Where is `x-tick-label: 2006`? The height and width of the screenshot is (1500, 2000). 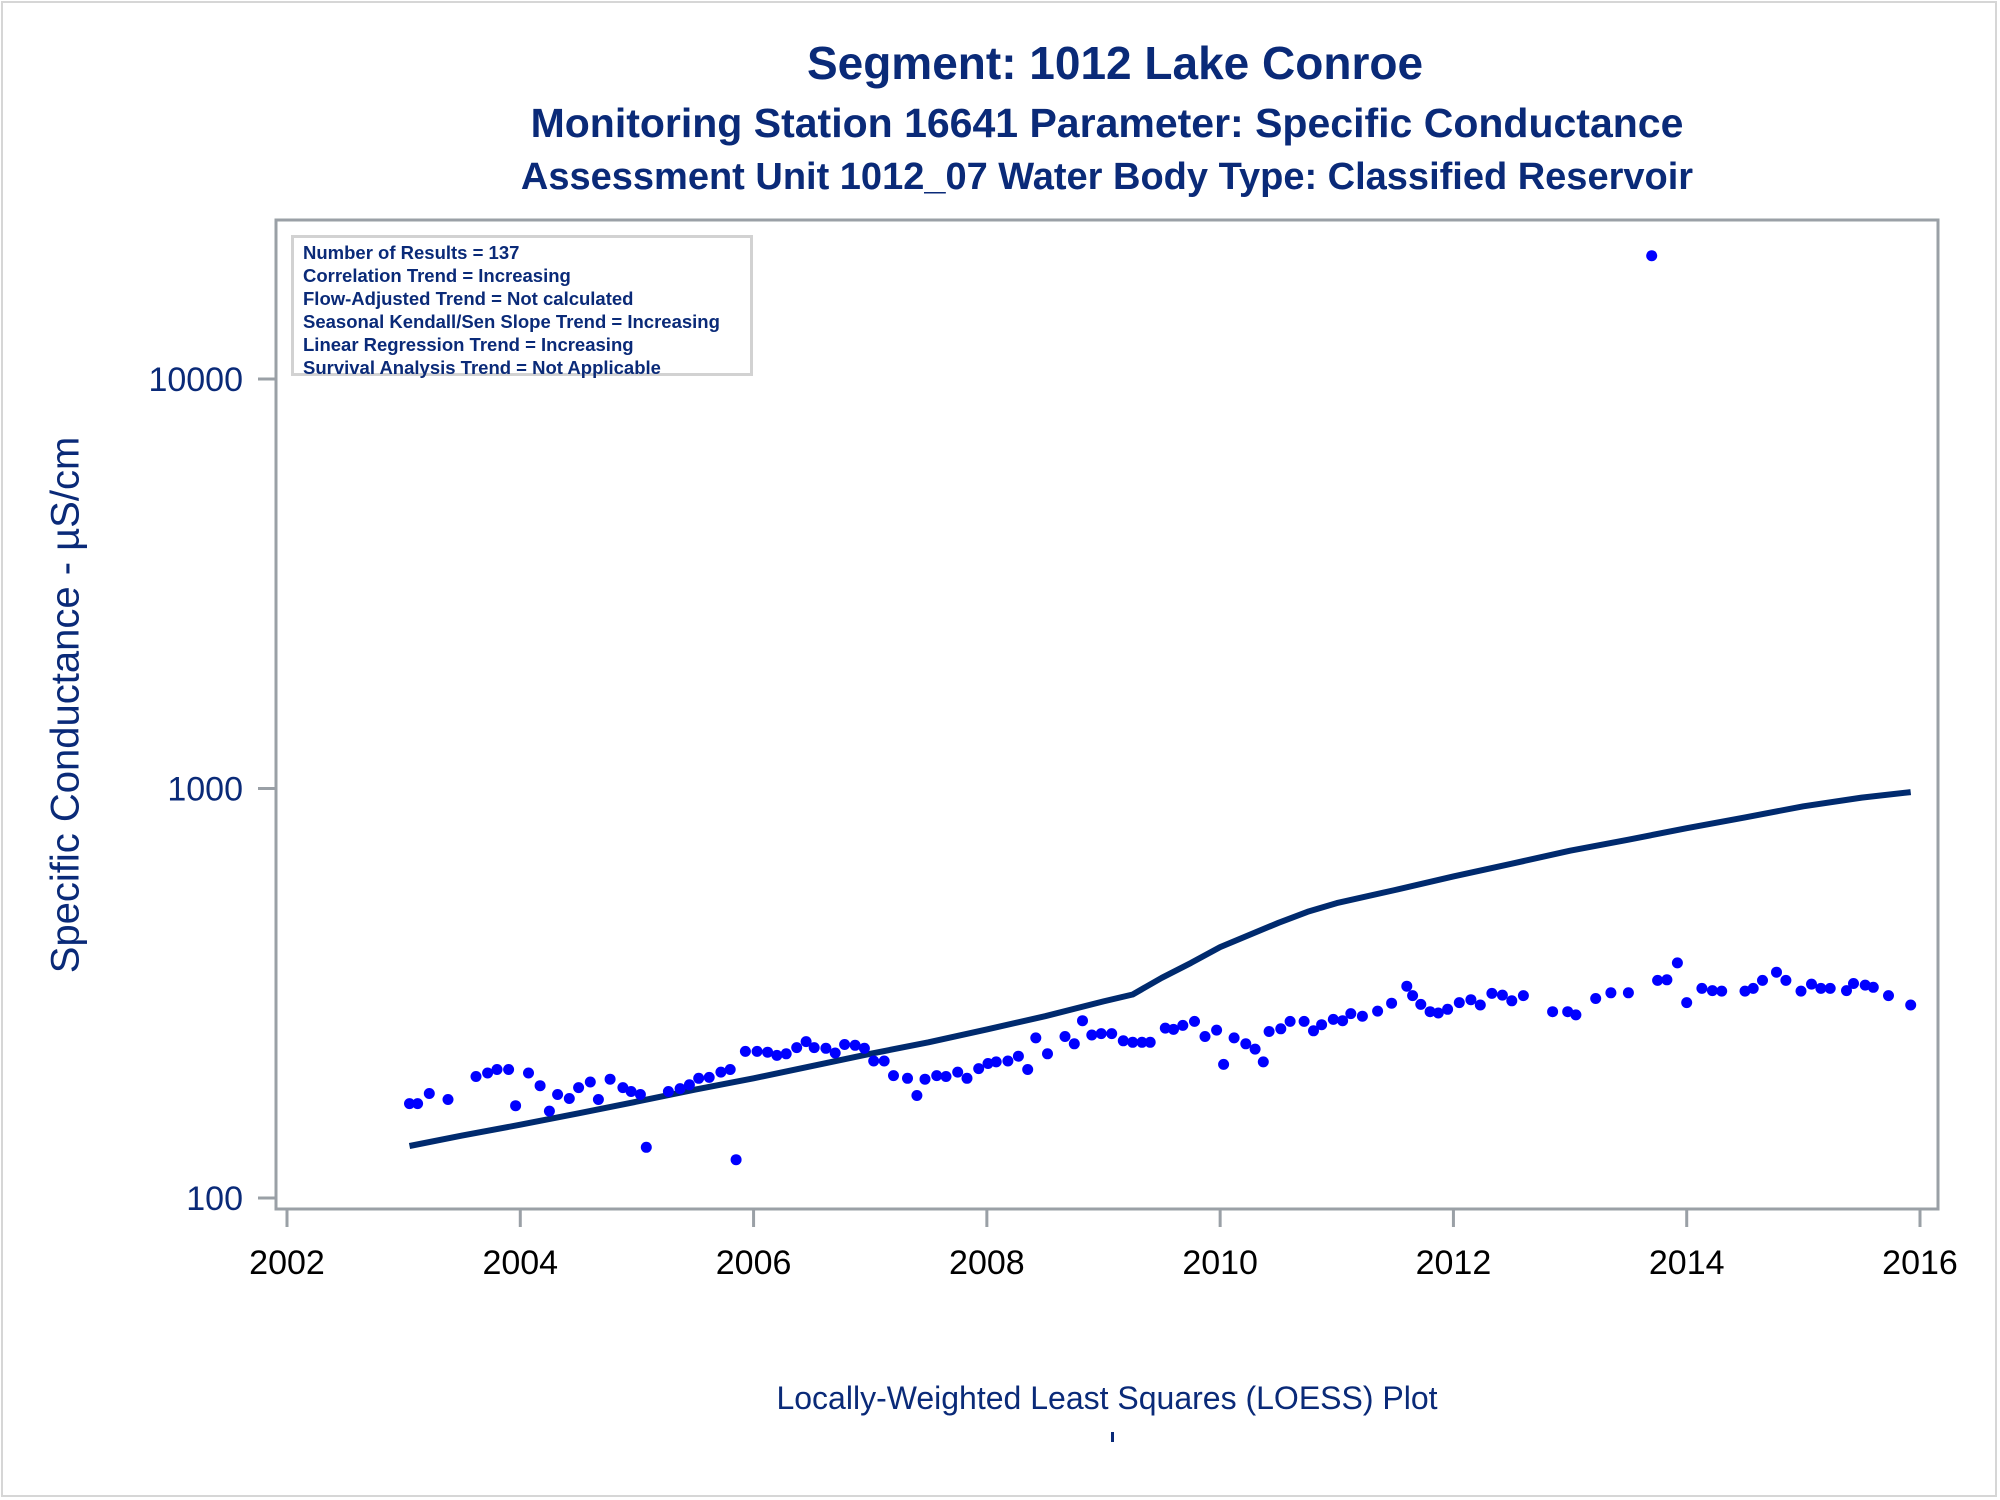 x-tick-label: 2006 is located at coordinates (754, 1263).